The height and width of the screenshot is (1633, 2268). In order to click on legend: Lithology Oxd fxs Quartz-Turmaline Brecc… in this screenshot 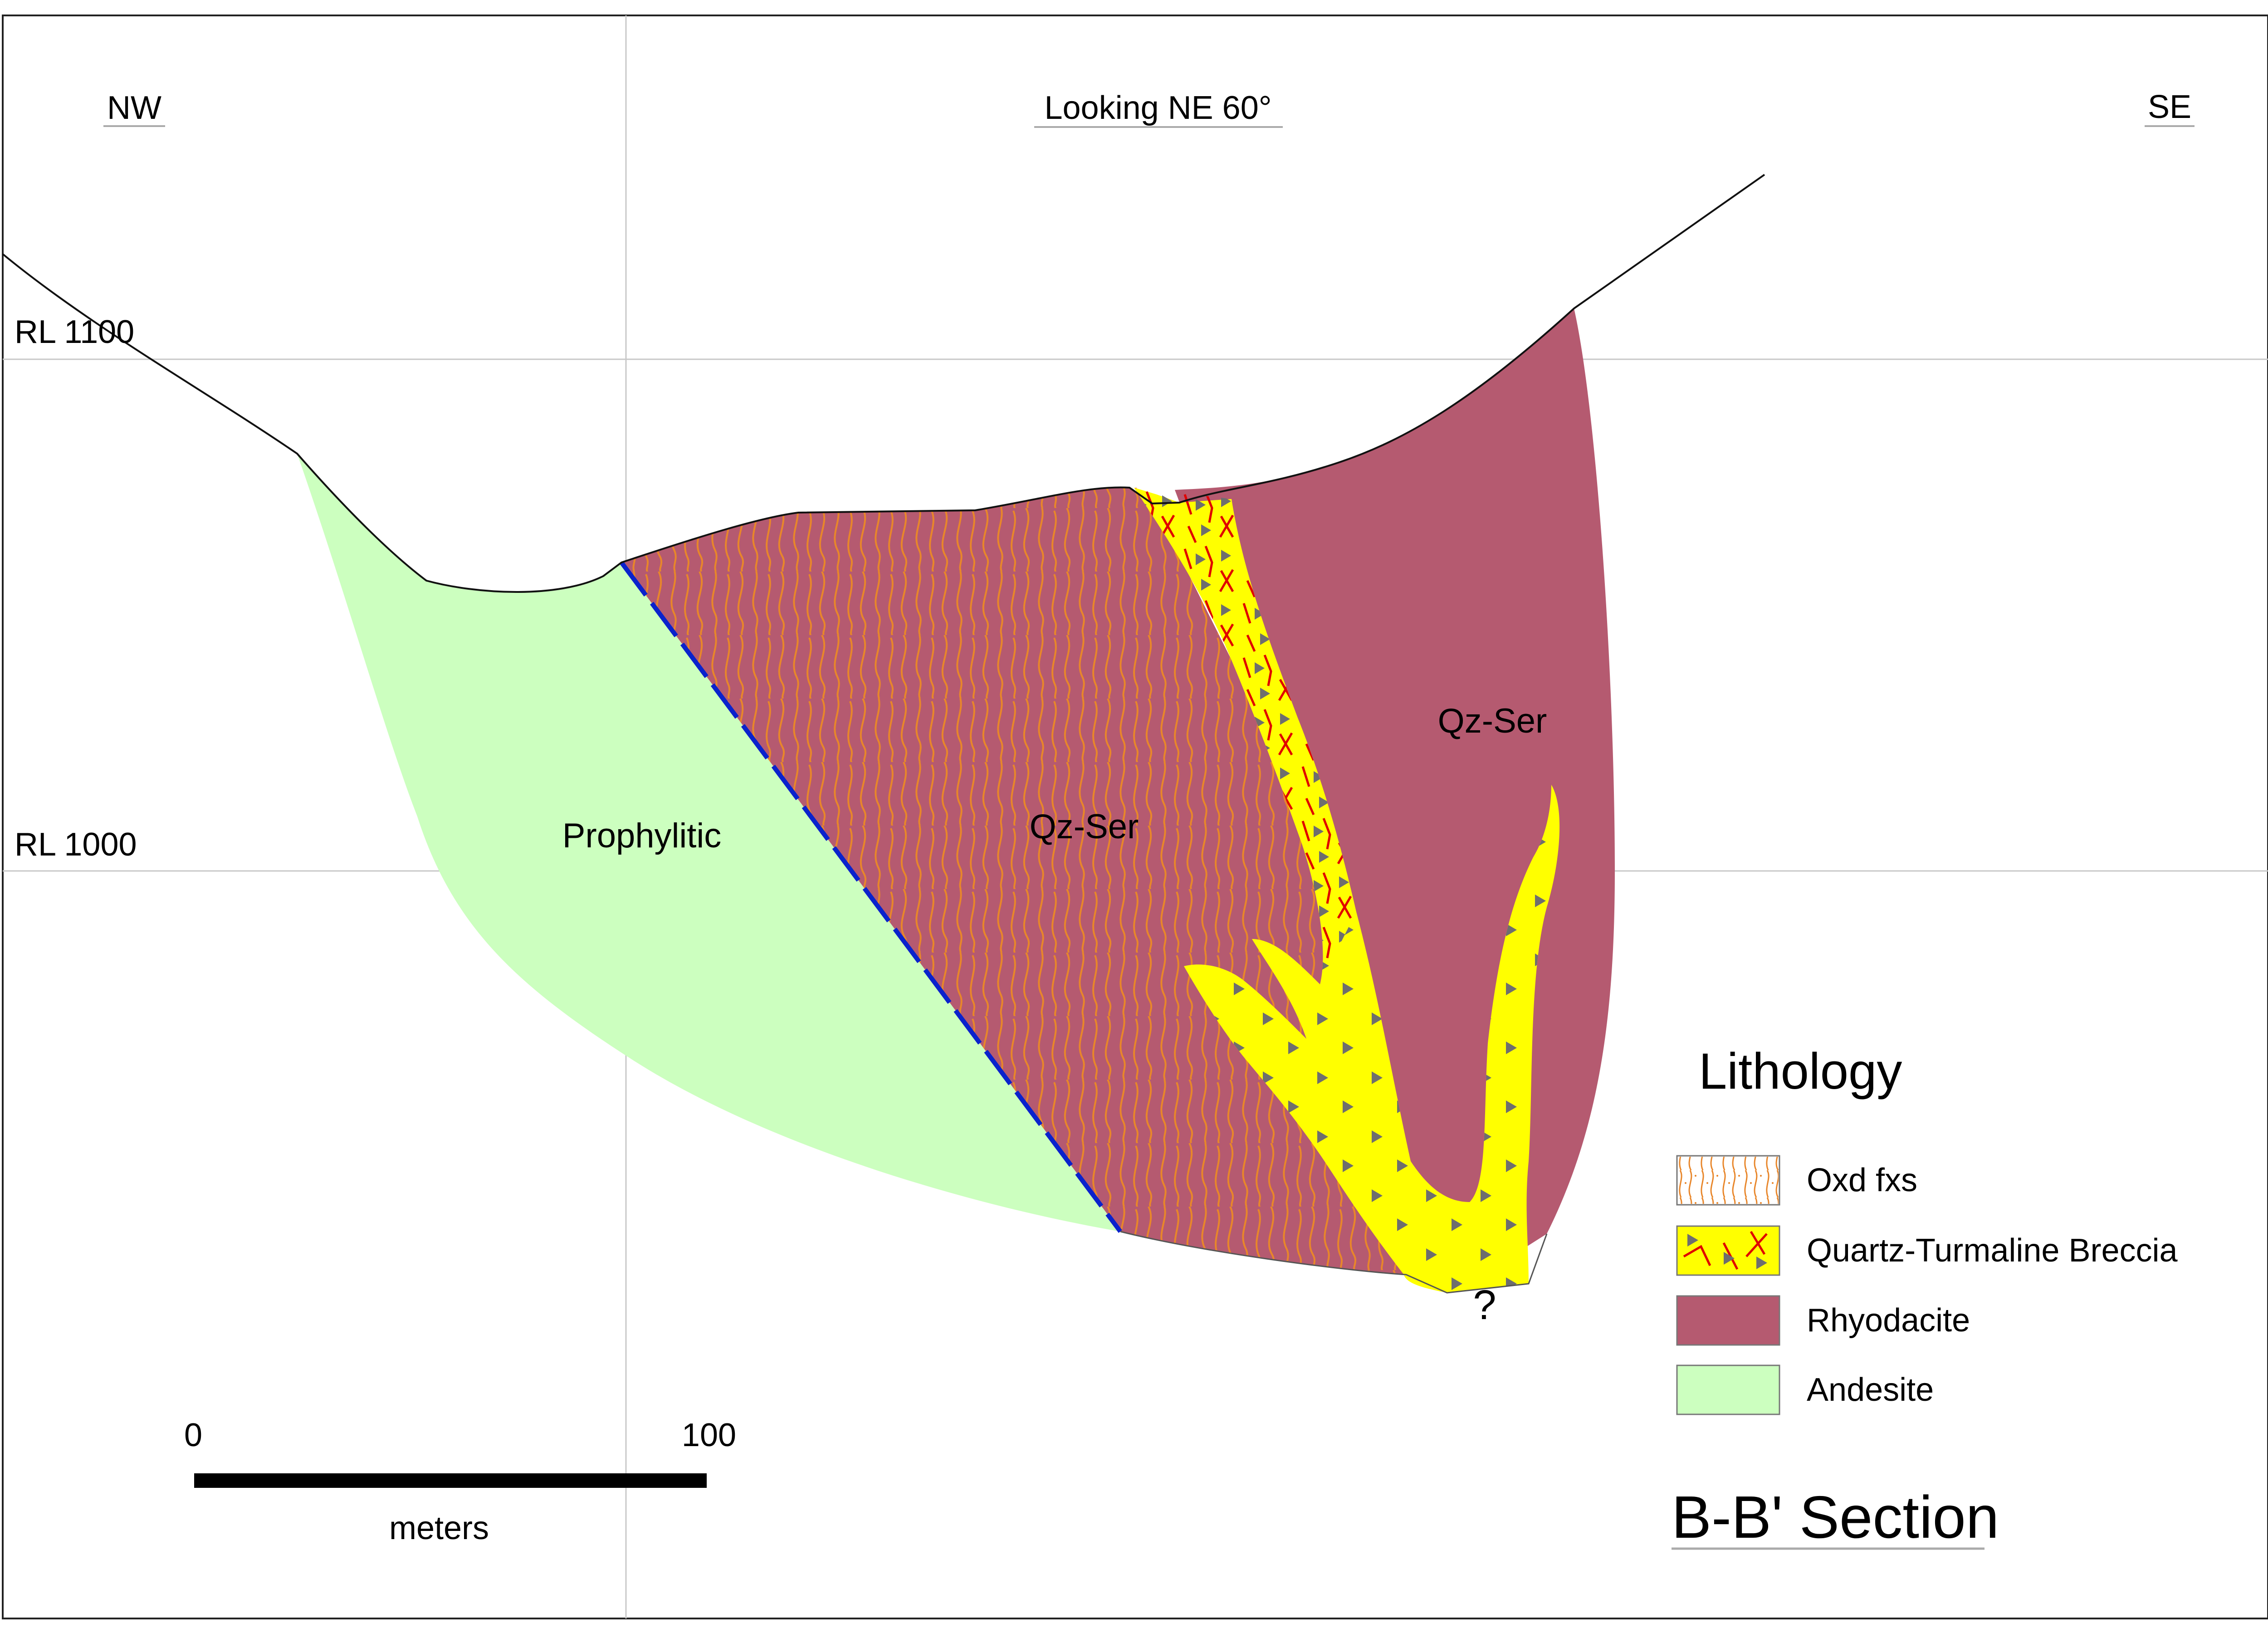, I will do `click(1927, 1229)`.